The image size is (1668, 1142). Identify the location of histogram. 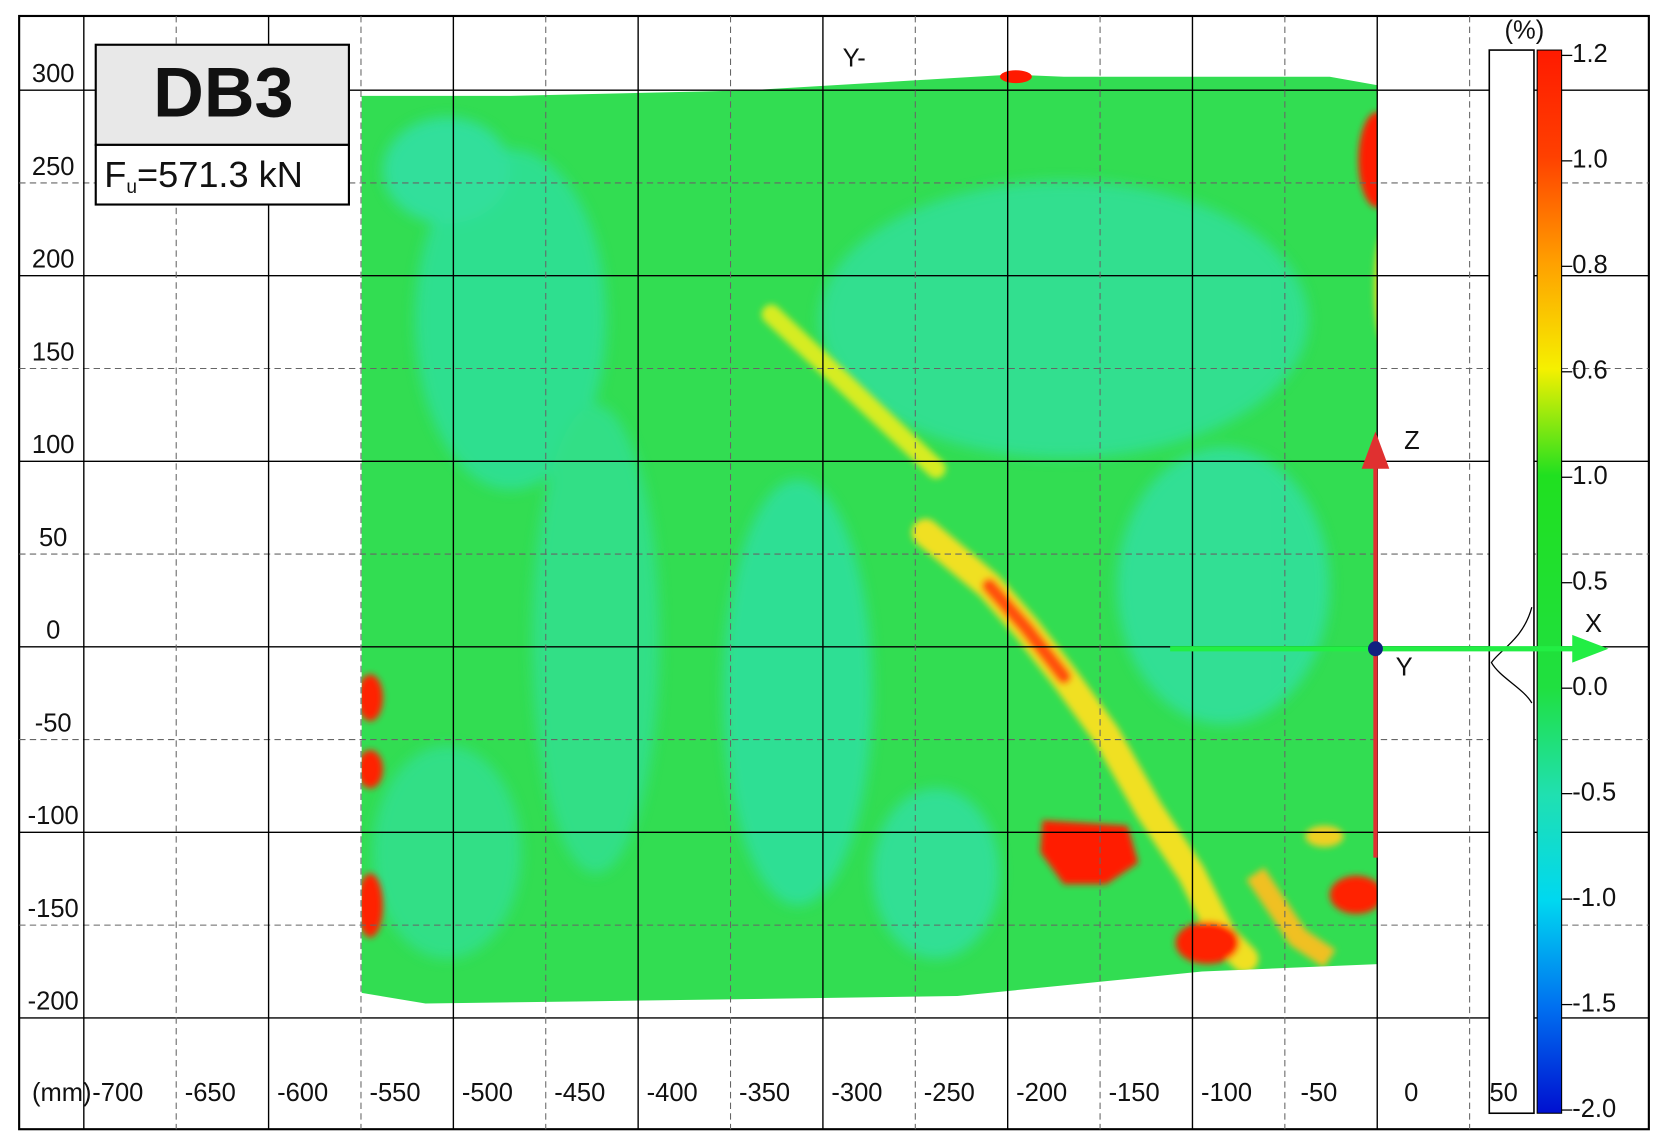
(1511, 582).